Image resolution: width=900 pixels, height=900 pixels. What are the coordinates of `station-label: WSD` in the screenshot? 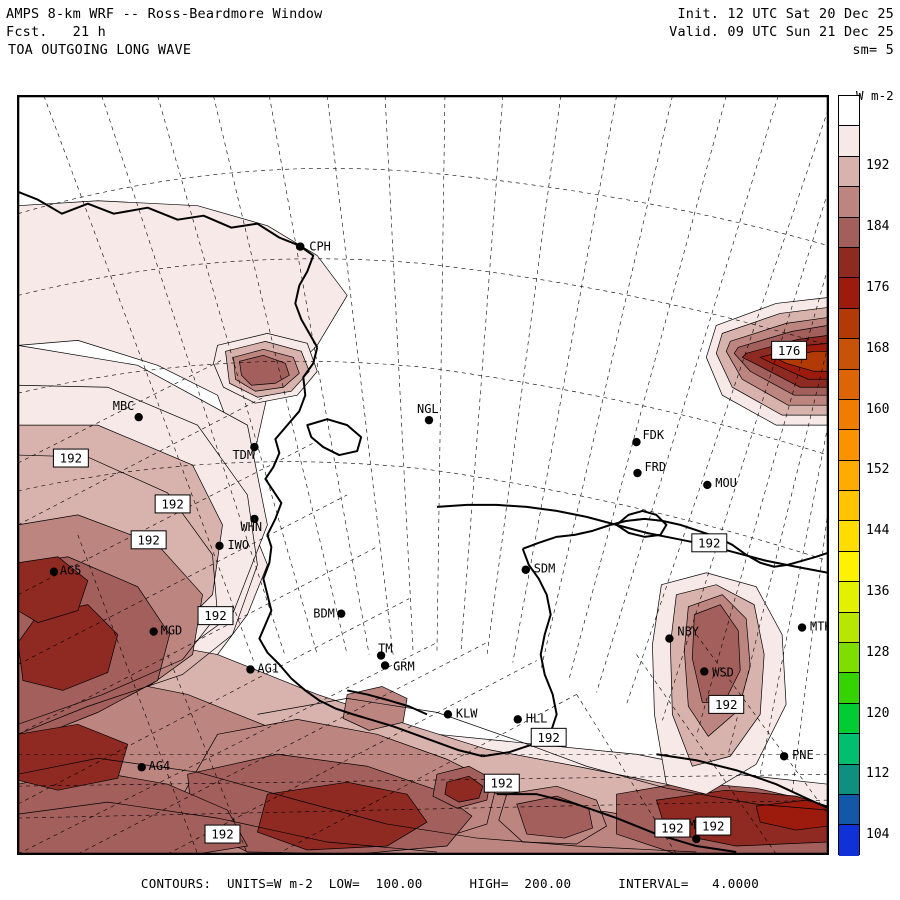 It's located at (723, 672).